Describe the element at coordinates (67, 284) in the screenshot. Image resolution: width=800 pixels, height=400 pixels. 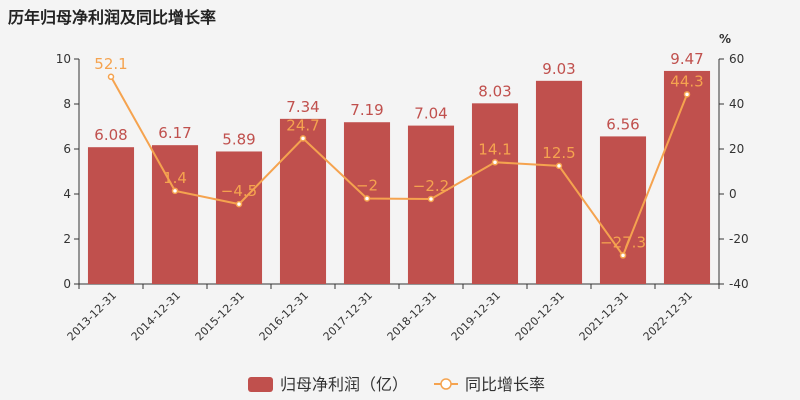
I see `y-left-tick-label: 0` at that location.